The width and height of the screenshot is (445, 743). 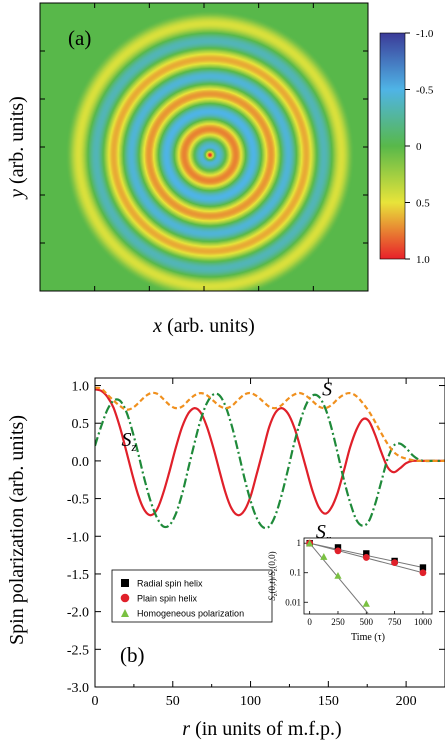 What do you see at coordinates (78, 650) in the screenshot?
I see `y-tick-label: -2.5` at bounding box center [78, 650].